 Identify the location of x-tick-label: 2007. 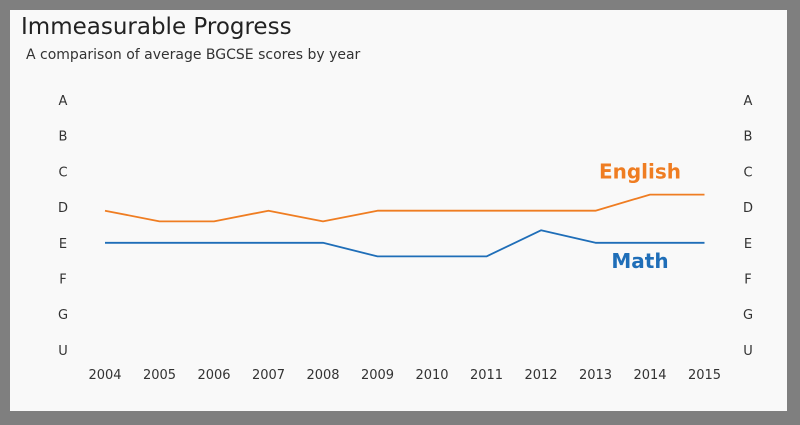
(268, 375).